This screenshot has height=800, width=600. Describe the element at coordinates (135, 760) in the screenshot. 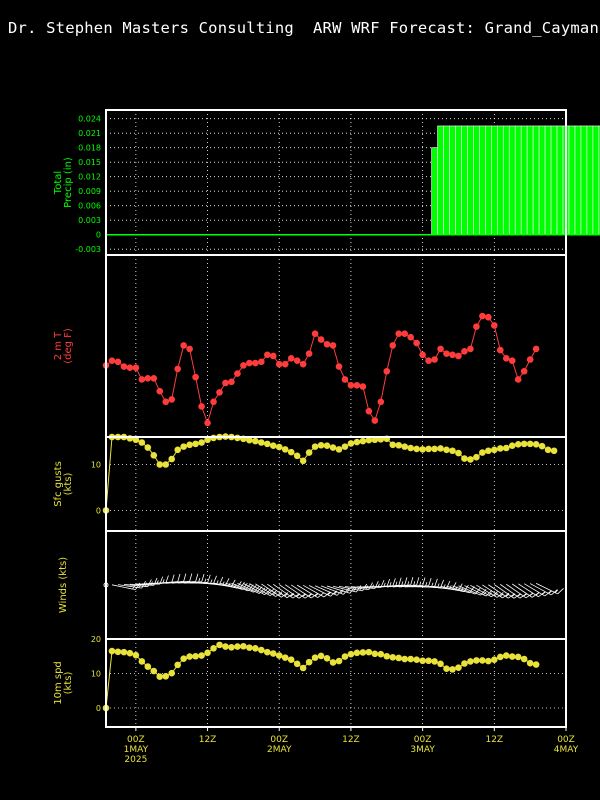

I see `x-tick-year: 2025` at that location.